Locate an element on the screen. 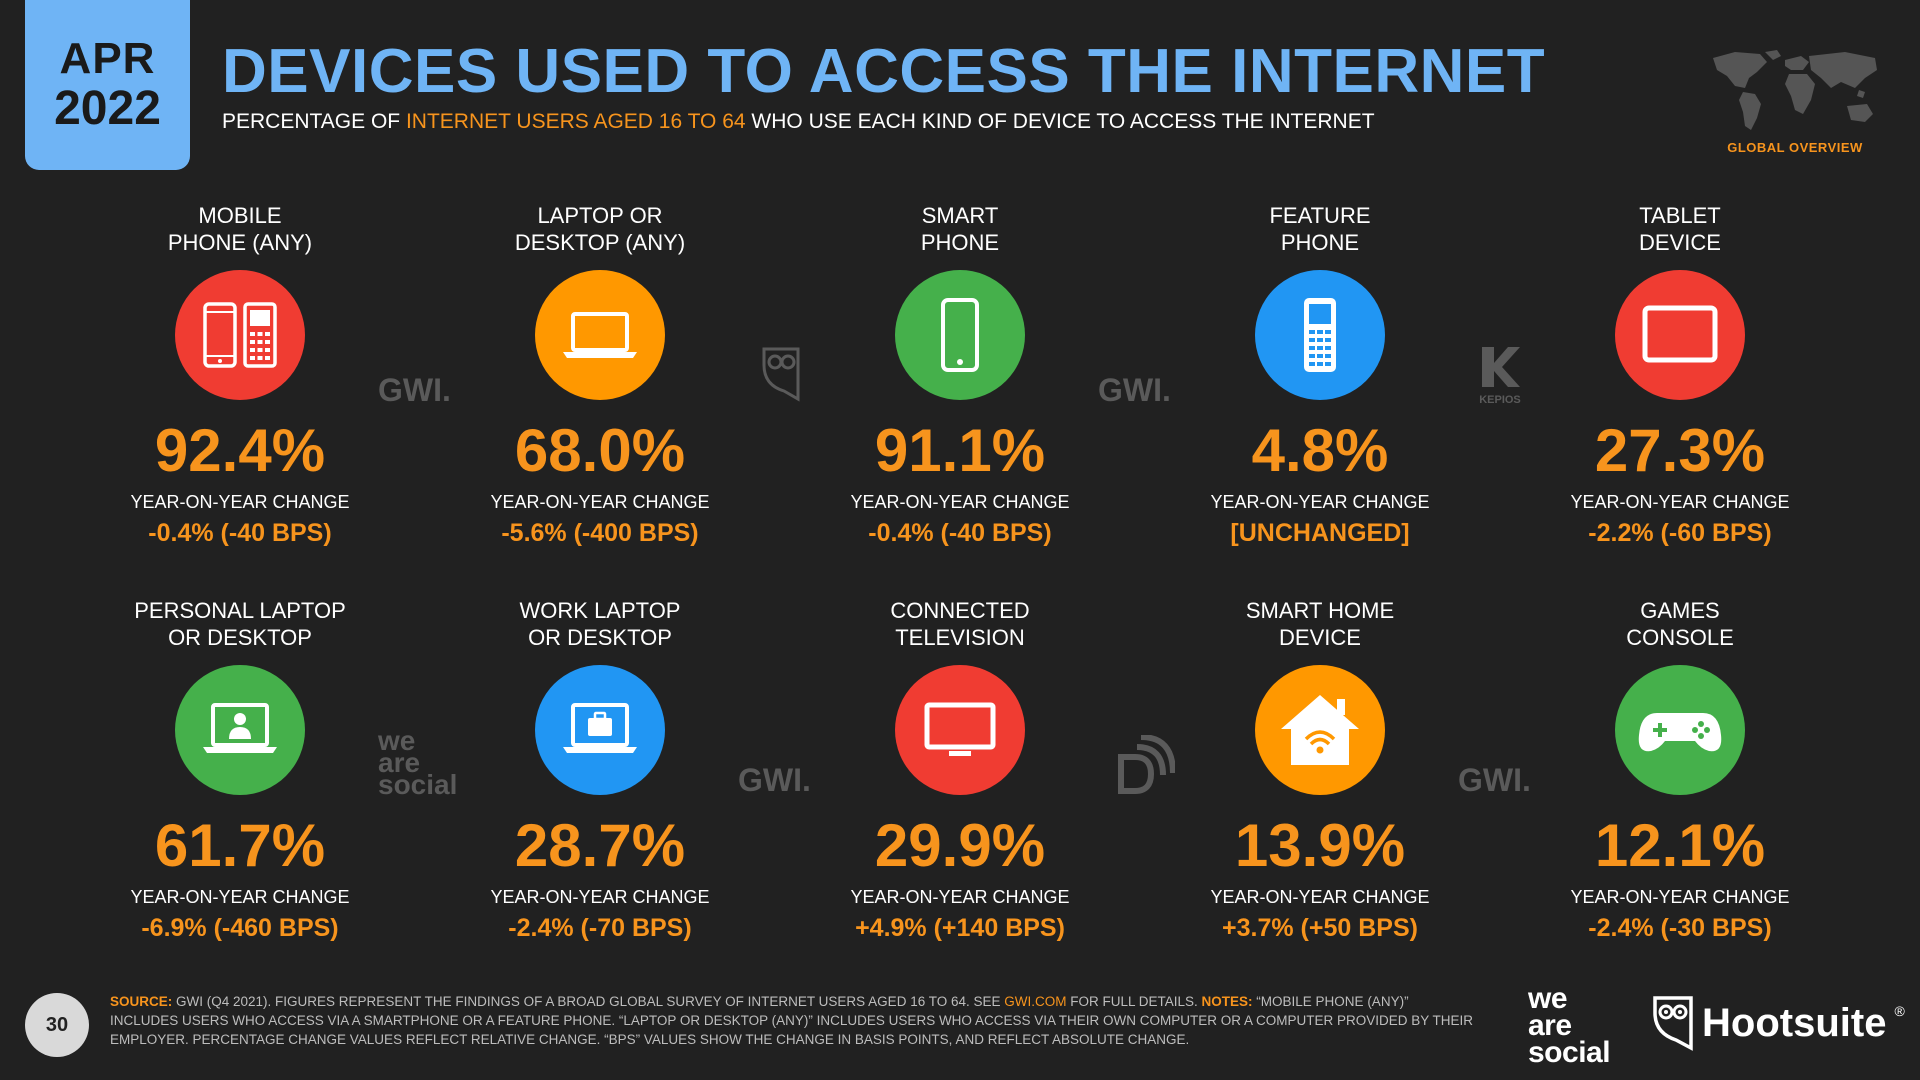 This screenshot has width=1920, height=1080. registered-mark: ® is located at coordinates (1899, 1011).